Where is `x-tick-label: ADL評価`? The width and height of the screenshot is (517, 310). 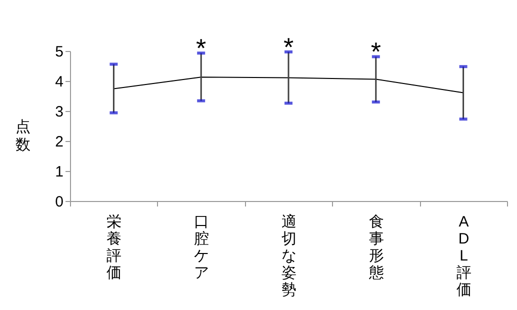
x-tick-label: ADL評価 is located at coordinates (464, 256).